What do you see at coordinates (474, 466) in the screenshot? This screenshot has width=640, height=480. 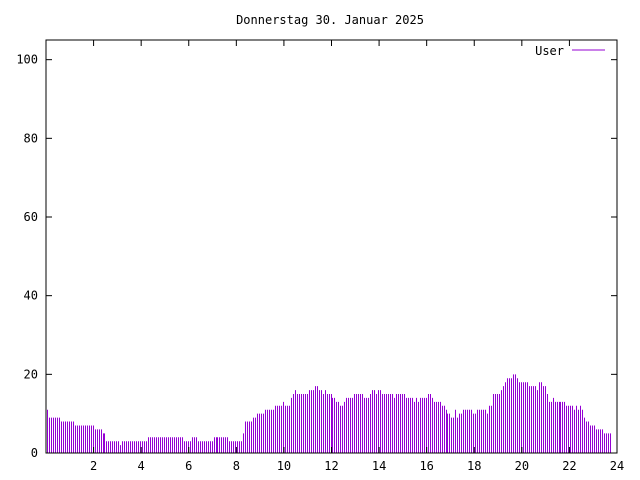 I see `x-tick-label: 18` at bounding box center [474, 466].